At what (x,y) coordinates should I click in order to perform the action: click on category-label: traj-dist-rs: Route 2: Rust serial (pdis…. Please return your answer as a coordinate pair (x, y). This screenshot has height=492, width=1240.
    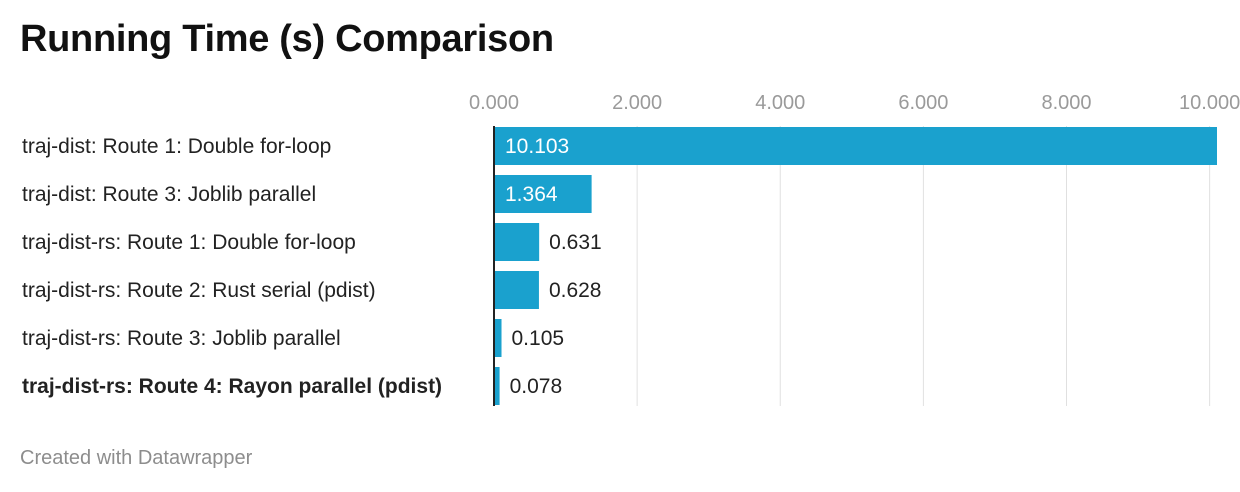
    Looking at the image, I should click on (199, 290).